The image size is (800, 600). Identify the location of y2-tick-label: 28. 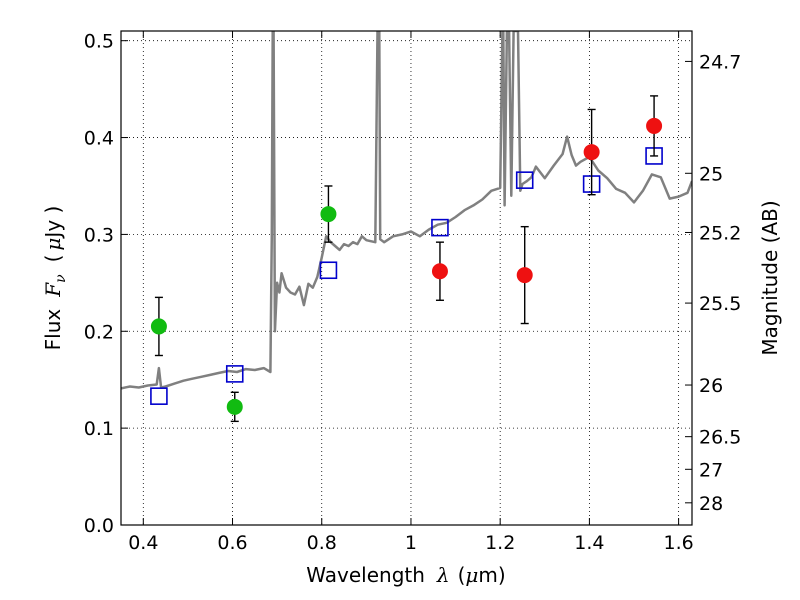
(711, 504).